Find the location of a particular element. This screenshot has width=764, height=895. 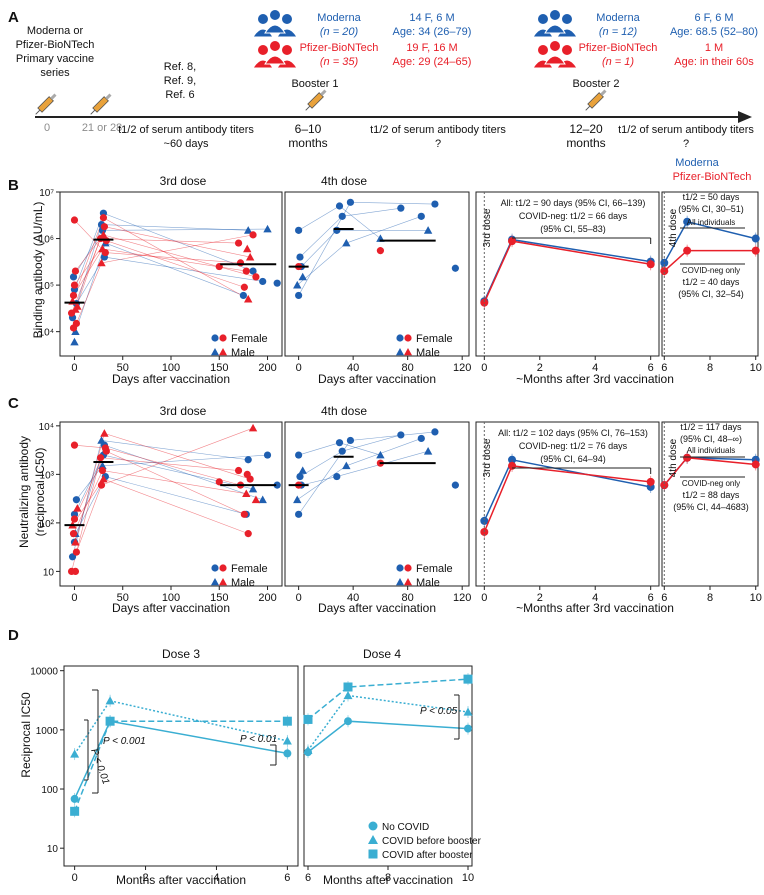

pfizer-people-icon is located at coordinates (555, 54).